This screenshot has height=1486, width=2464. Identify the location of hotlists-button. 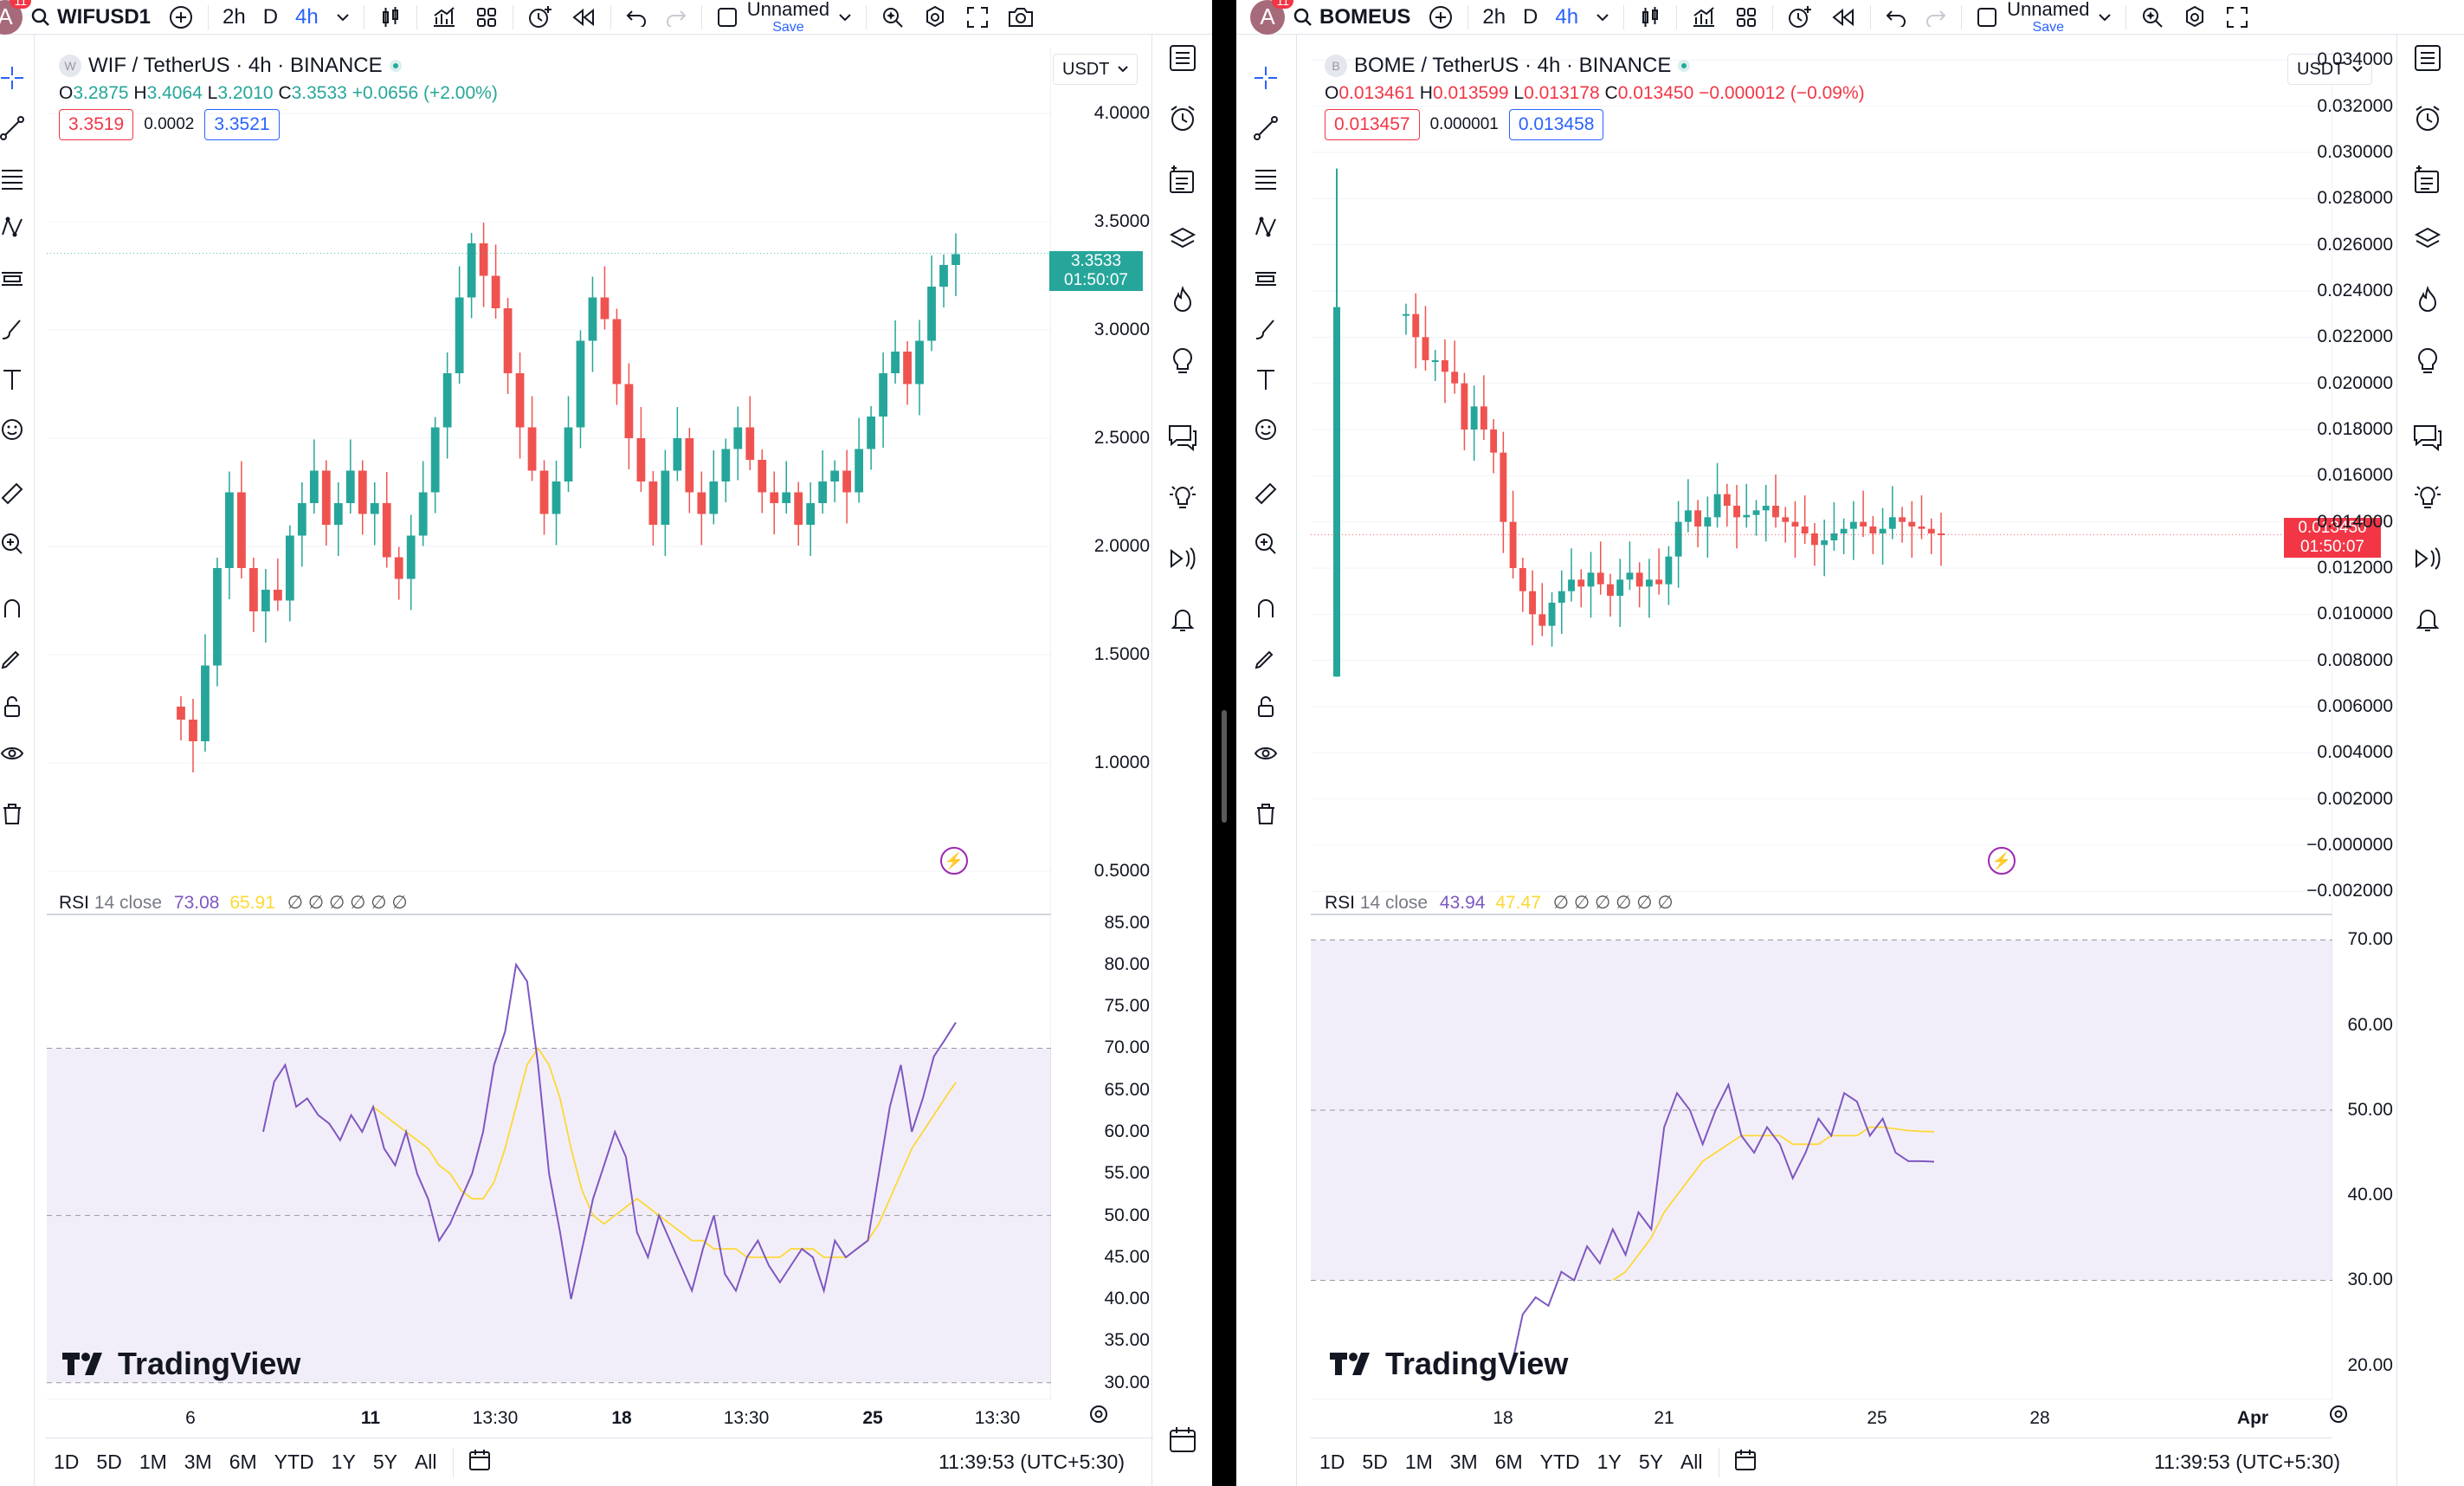
(2427, 300).